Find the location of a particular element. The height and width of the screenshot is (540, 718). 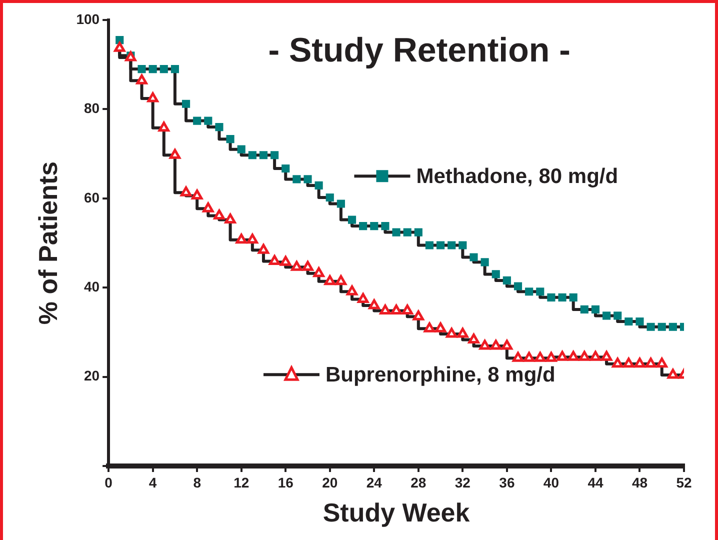

x-tick-label: 0 is located at coordinates (108, 482).